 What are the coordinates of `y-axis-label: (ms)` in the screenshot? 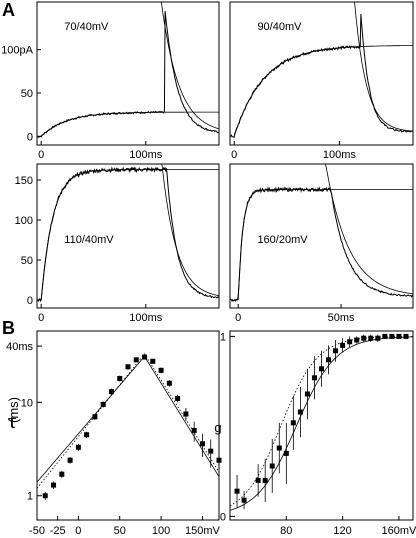 It's located at (13, 410).